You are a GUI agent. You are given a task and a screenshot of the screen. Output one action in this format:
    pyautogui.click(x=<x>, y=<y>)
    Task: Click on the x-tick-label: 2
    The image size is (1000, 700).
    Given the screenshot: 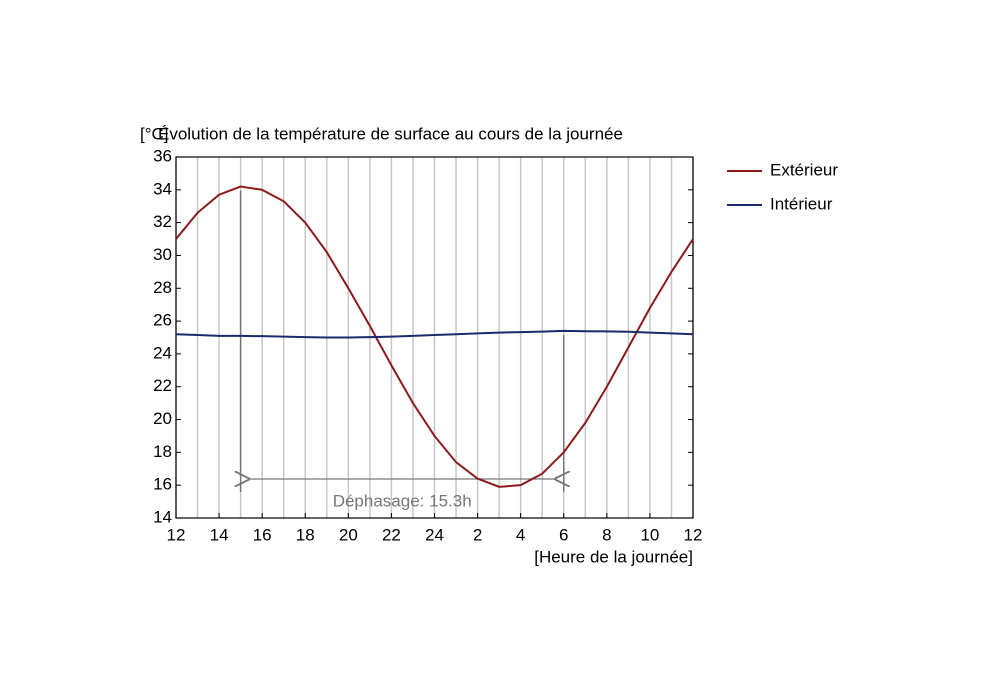 What is the action you would take?
    pyautogui.click(x=477, y=534)
    